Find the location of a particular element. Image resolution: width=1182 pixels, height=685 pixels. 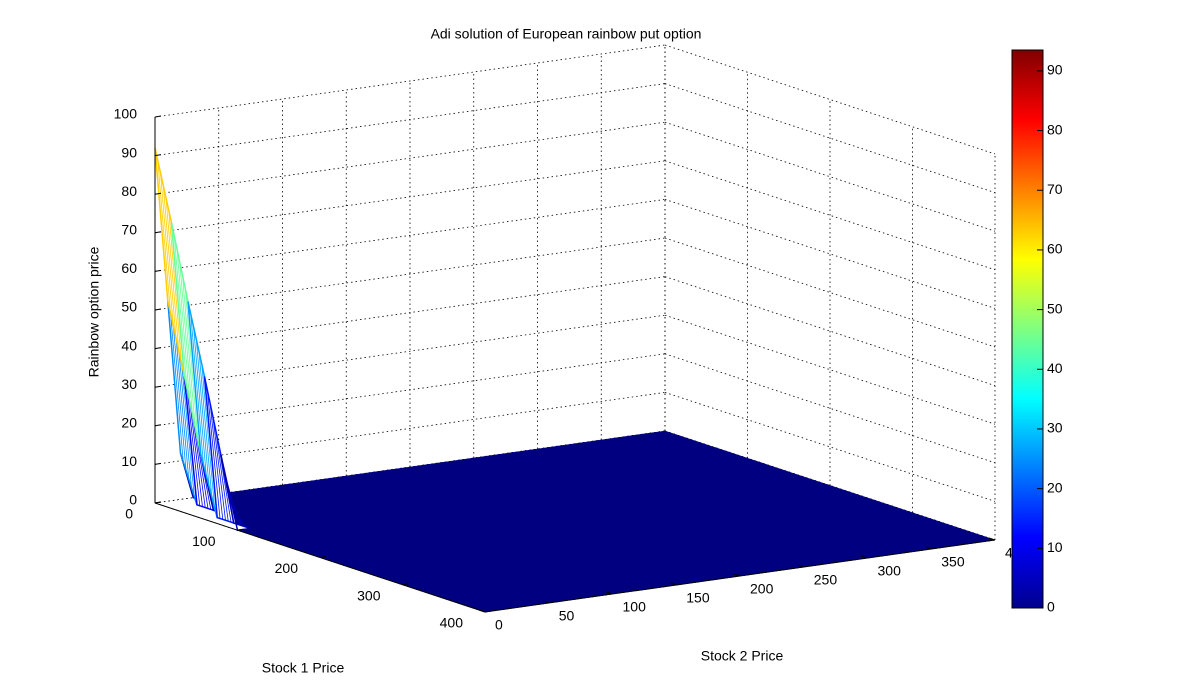

x-tick-label: 250 is located at coordinates (826, 580).